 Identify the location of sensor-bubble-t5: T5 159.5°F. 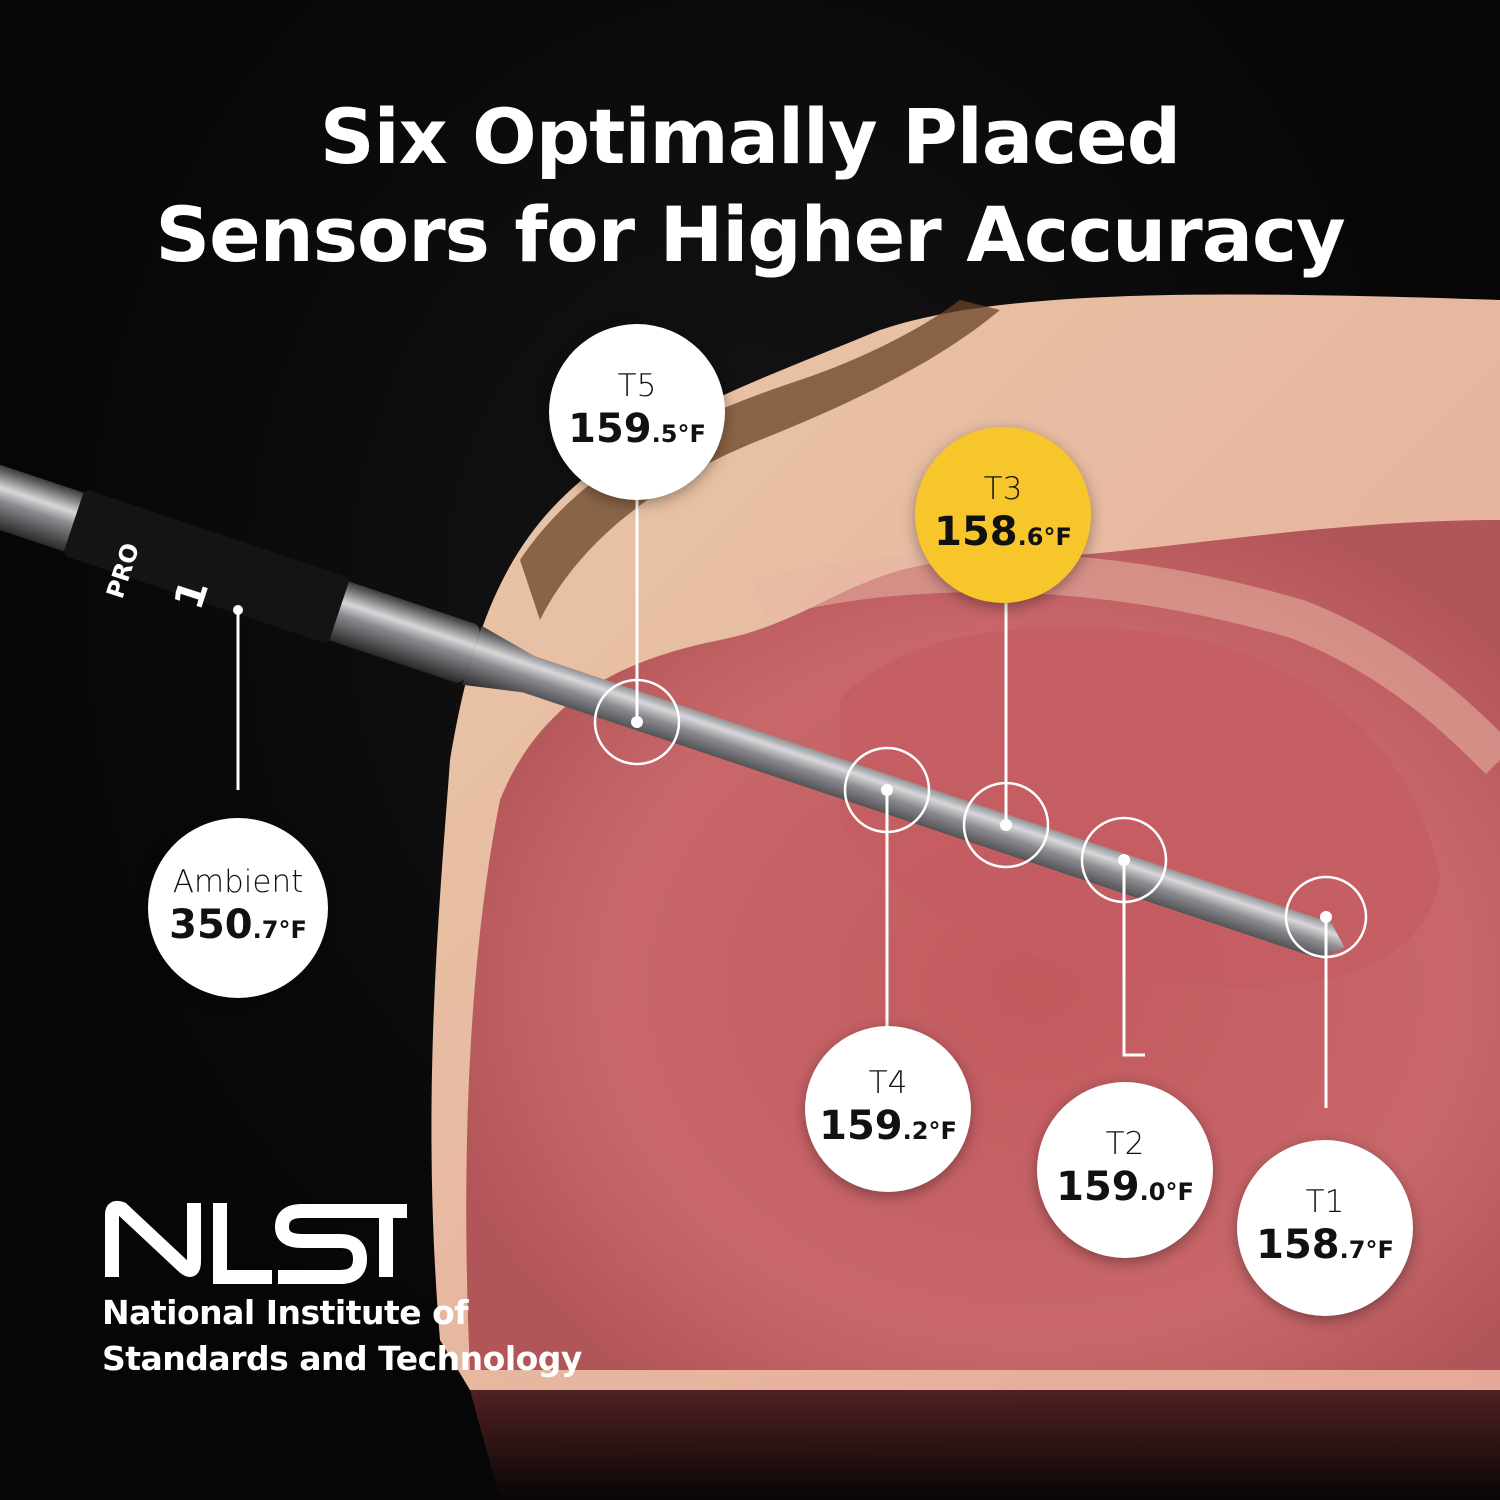
(637, 412).